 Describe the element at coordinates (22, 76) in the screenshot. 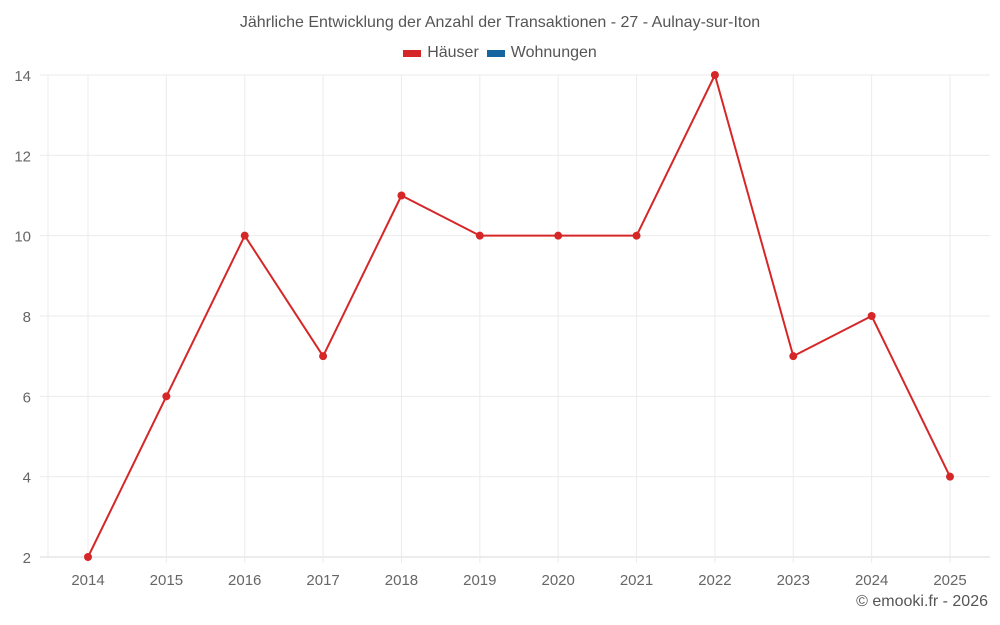

I see `y-tick-label: 14` at that location.